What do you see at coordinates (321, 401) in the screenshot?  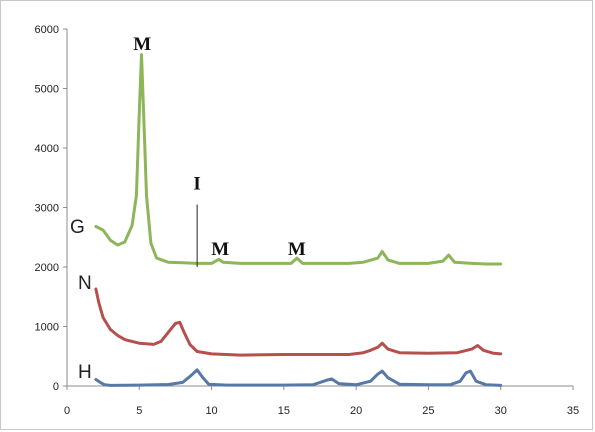 I see `x-axis-ticks: 0 5 10 15 20 25 30 35` at bounding box center [321, 401].